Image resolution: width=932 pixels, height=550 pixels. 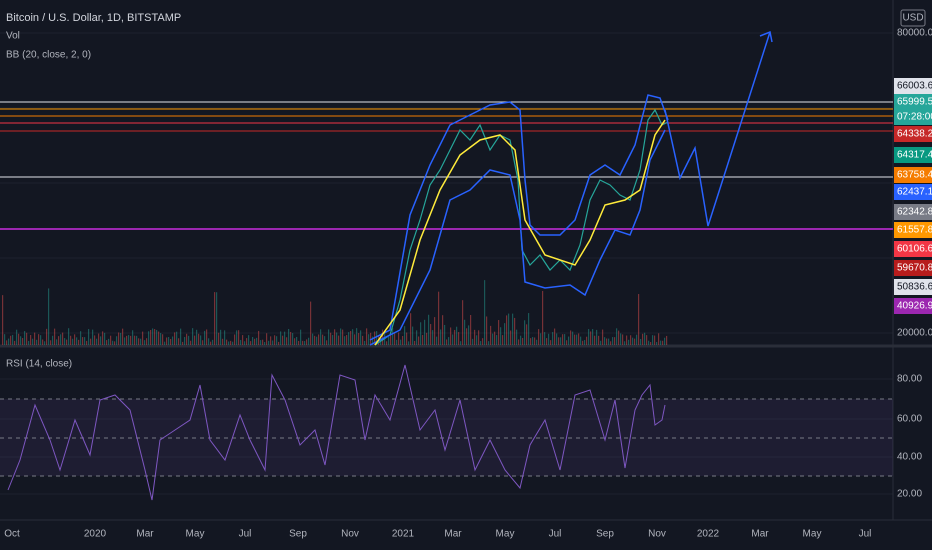 I want to click on price-label: 63758.41, so click(x=914, y=175).